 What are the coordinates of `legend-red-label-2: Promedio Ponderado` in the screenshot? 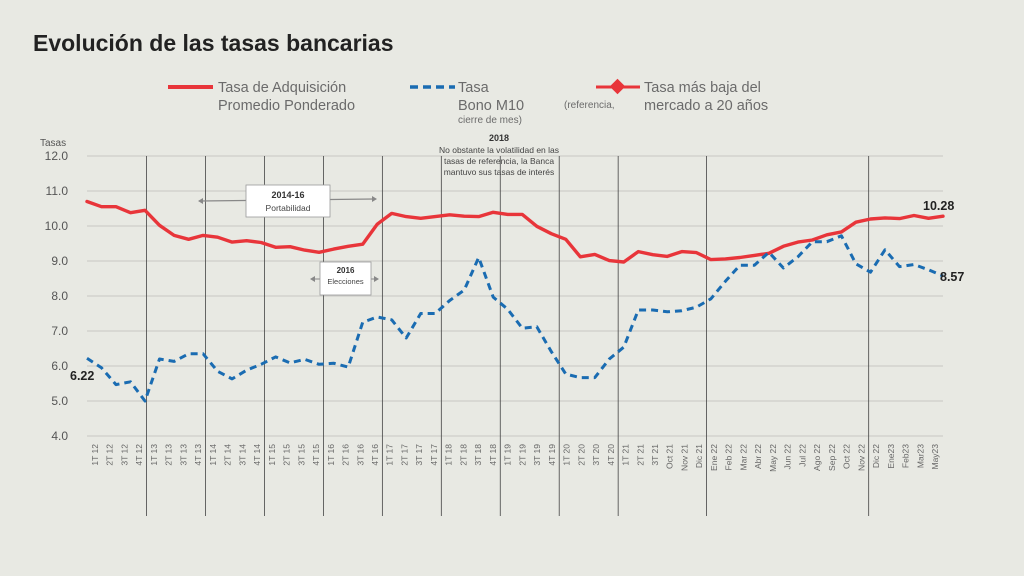 It's located at (286, 106).